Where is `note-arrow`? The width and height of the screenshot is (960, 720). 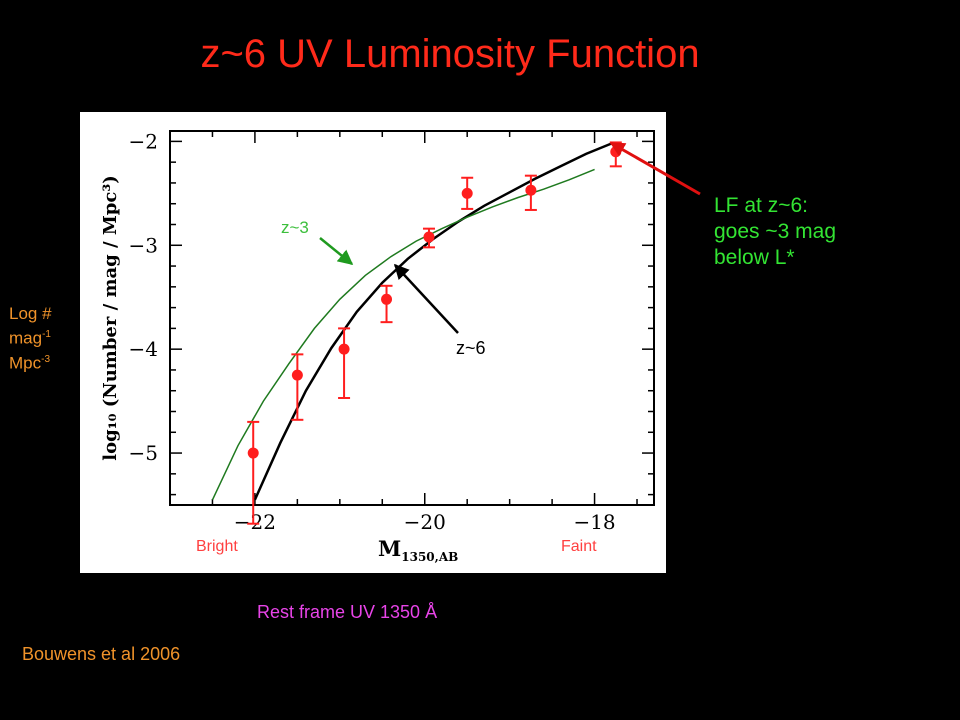
note-arrow is located at coordinates (655, 168).